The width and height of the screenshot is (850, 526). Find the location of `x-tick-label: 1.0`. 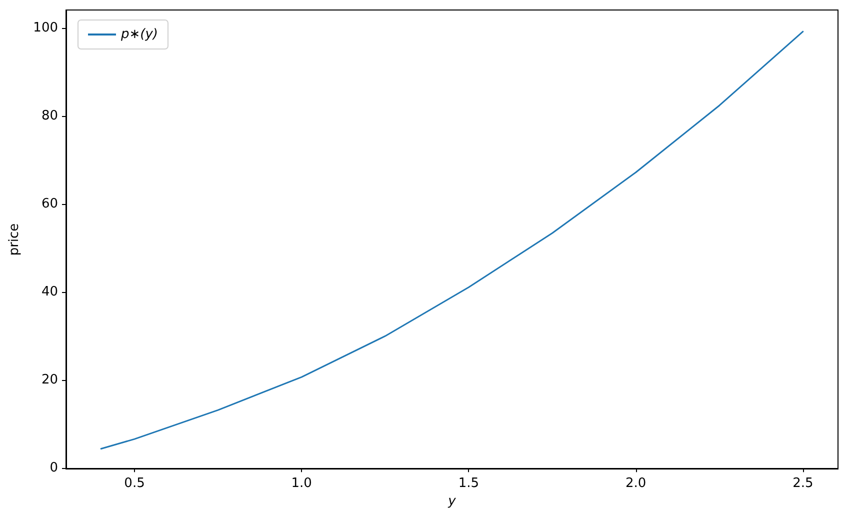

x-tick-label: 1.0 is located at coordinates (301, 483).